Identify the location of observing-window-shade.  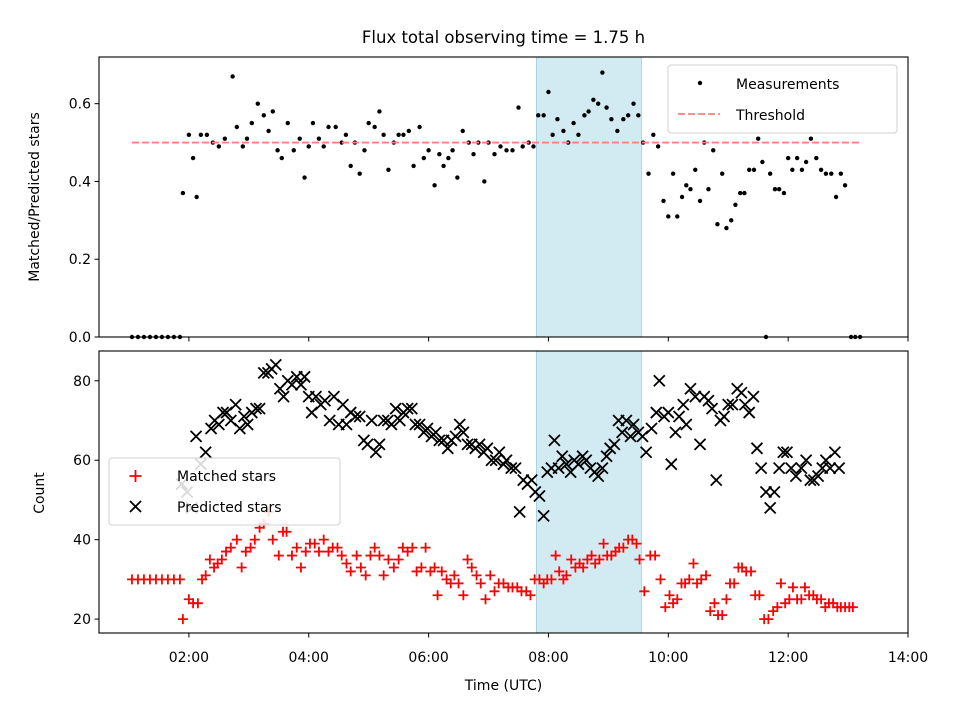
(589, 492).